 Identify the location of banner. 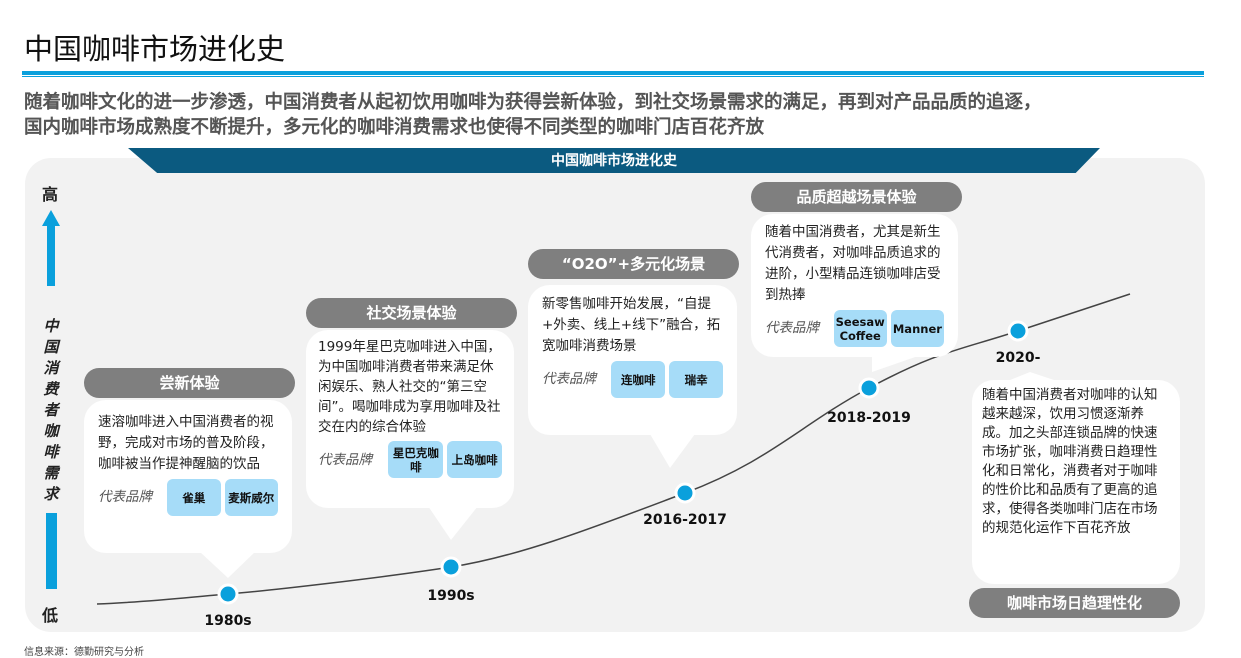
(614, 160).